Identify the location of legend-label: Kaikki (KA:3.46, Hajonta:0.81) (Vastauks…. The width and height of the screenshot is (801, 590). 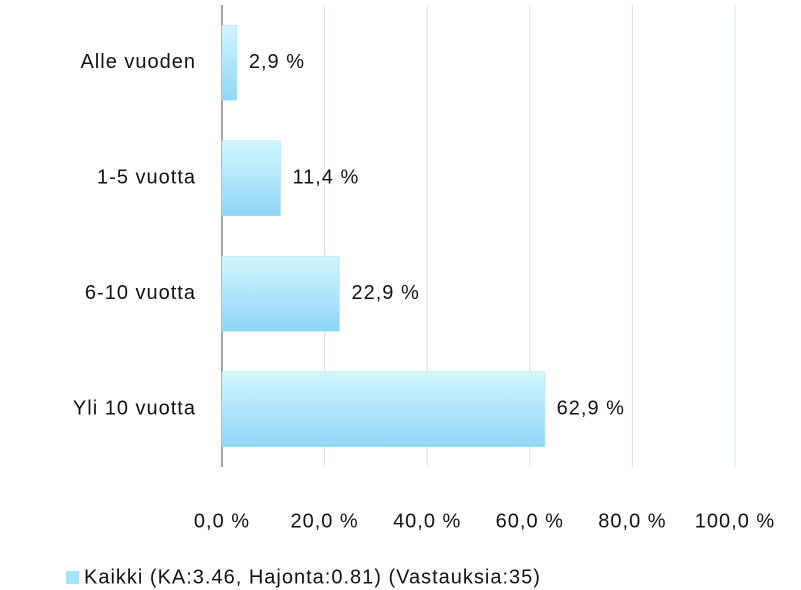
(312, 577).